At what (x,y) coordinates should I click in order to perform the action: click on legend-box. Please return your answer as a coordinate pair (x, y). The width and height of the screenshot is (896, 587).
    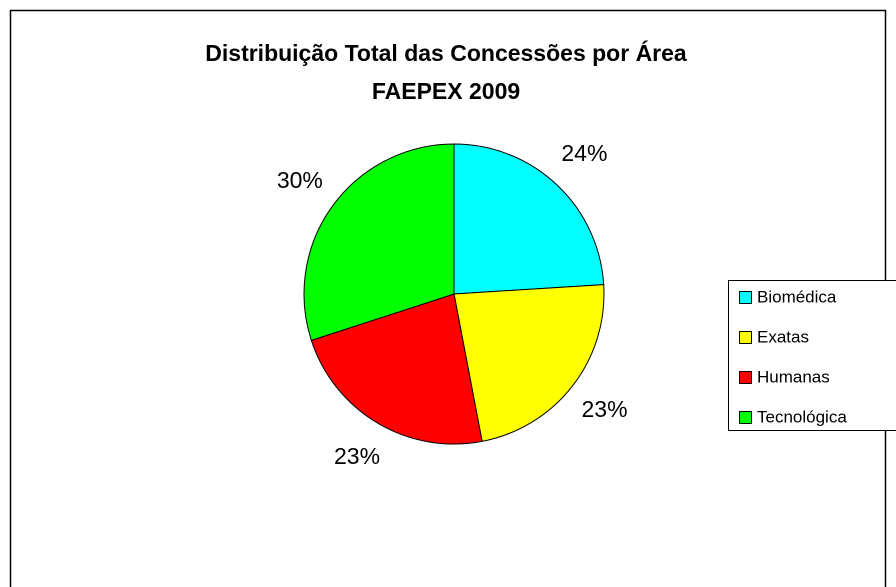
    Looking at the image, I should click on (812, 355).